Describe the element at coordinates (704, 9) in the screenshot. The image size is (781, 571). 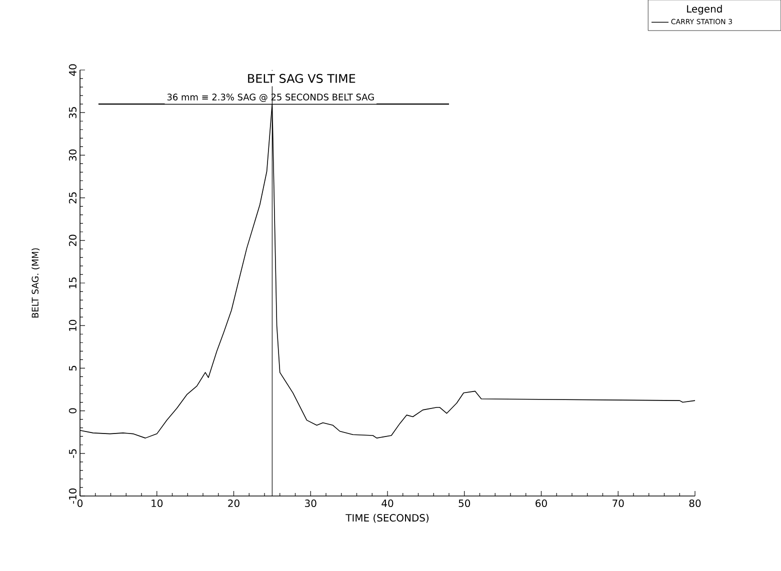
I see `legend-title: Legend` at that location.